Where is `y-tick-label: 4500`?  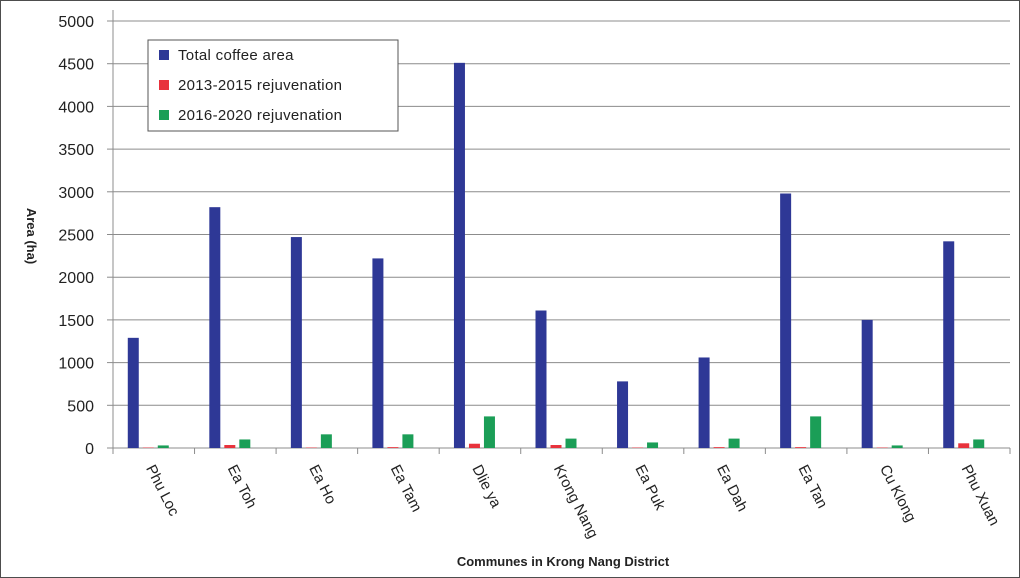 y-tick-label: 4500 is located at coordinates (76, 65).